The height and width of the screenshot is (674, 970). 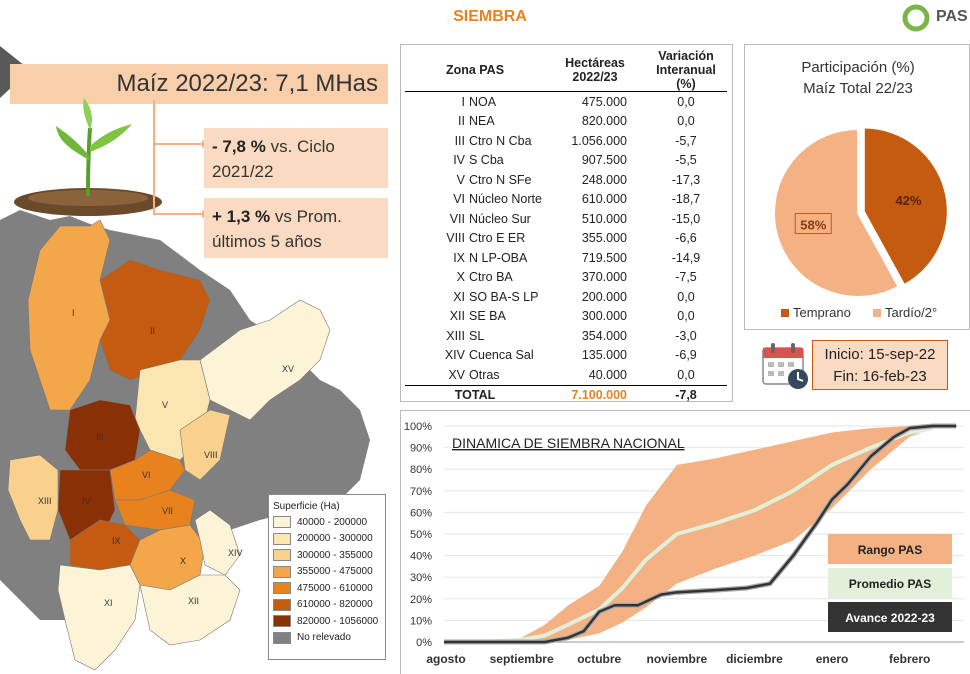 What do you see at coordinates (822, 312) in the screenshot?
I see `pie-legend-label: Temprano` at bounding box center [822, 312].